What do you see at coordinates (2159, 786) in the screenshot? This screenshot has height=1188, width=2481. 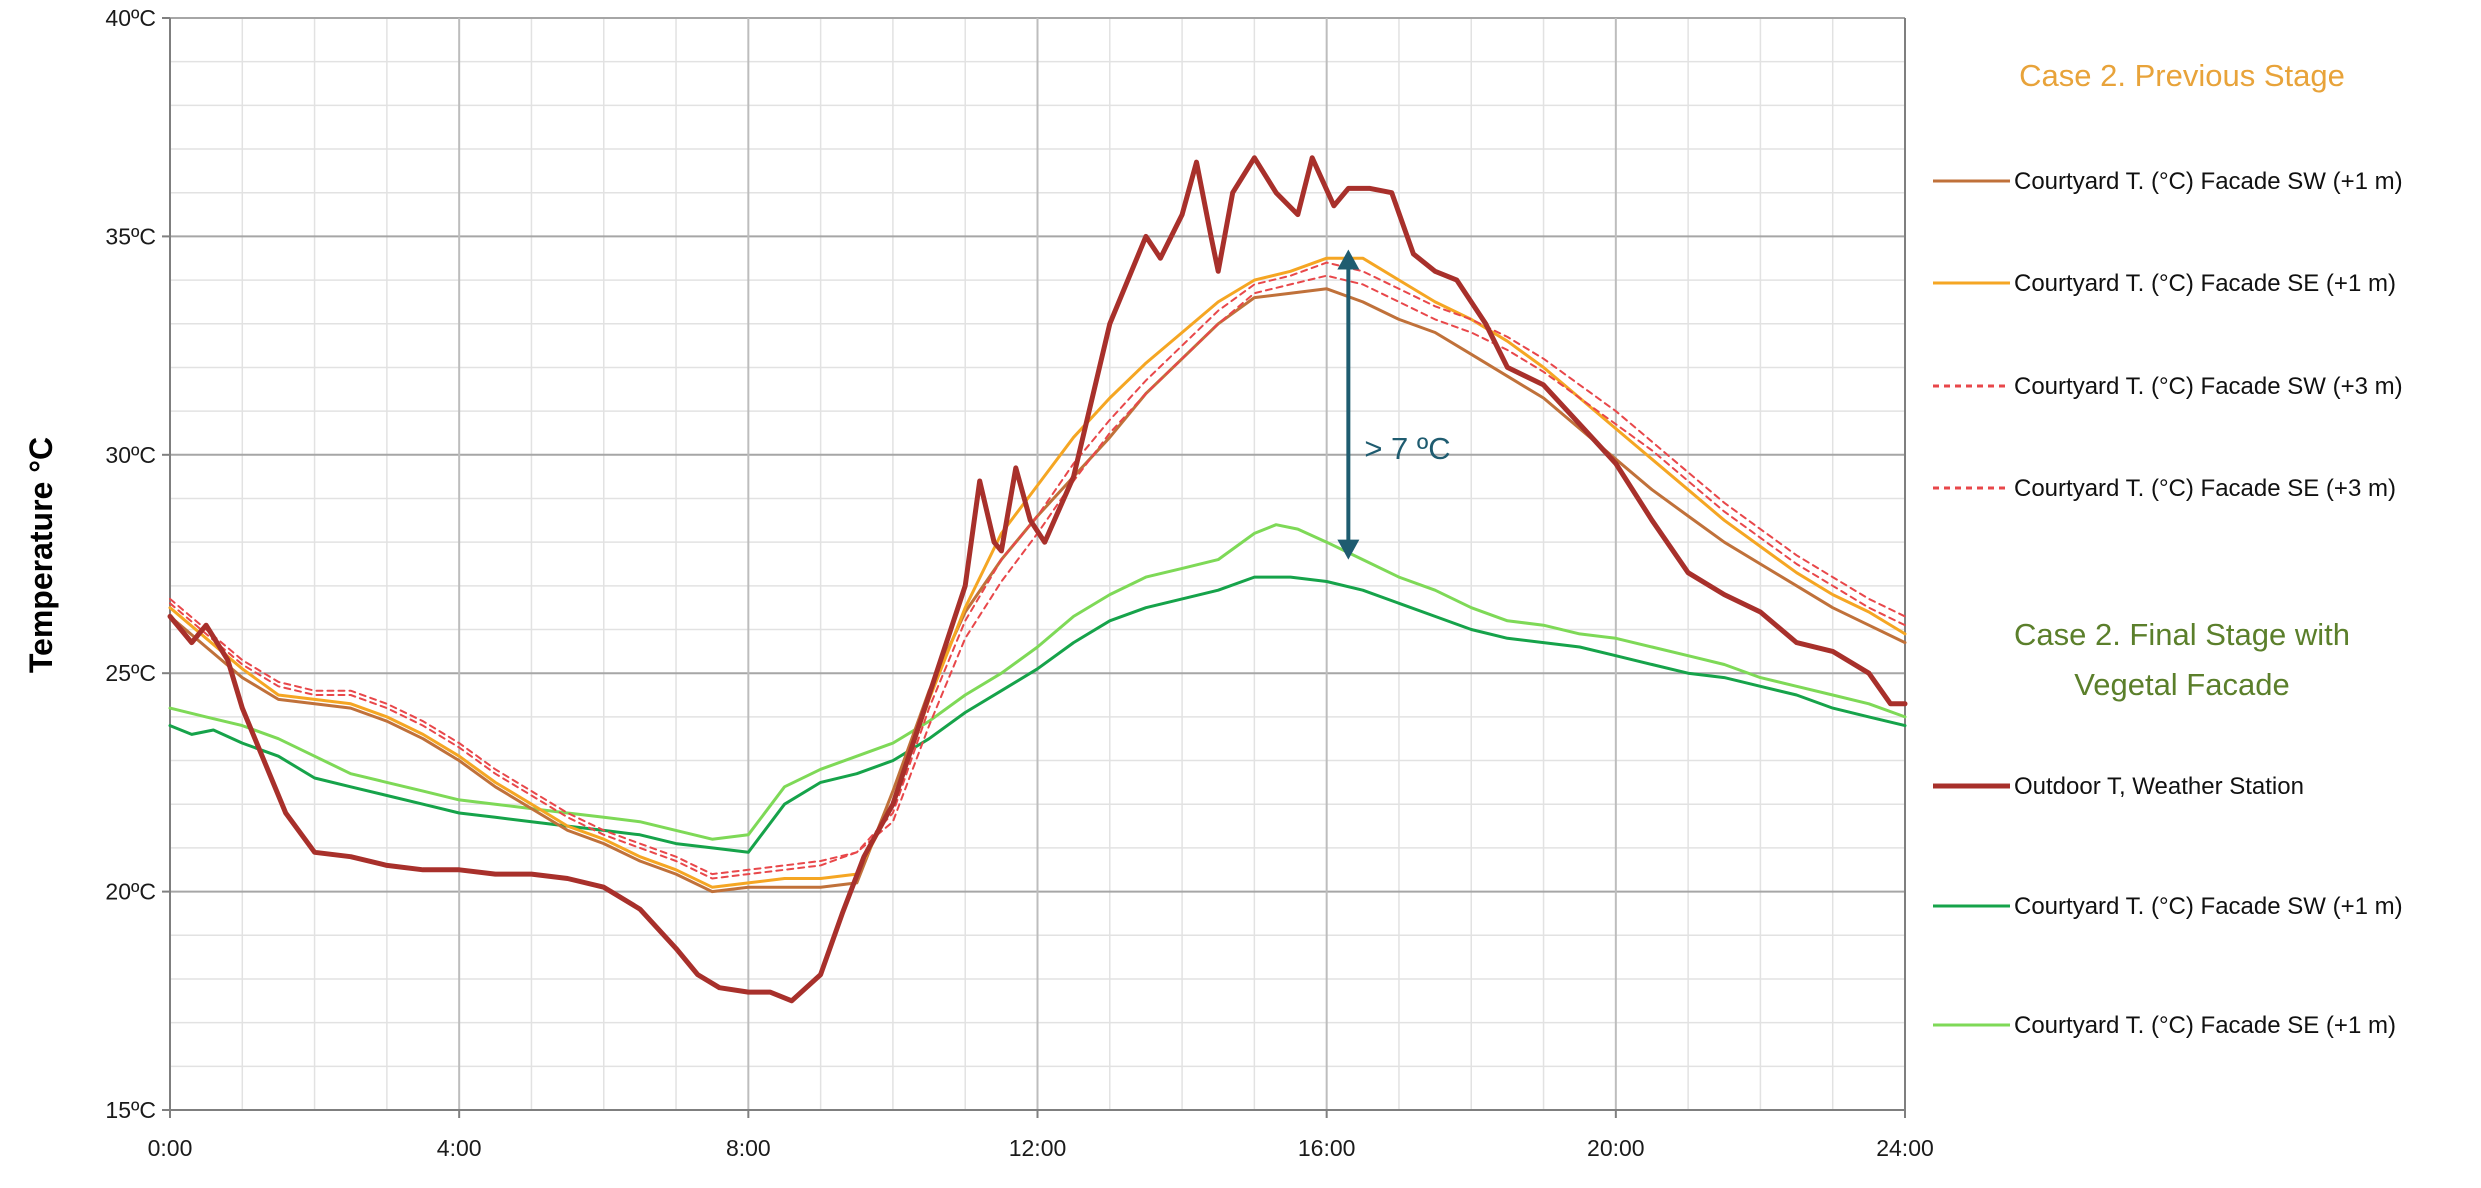 I see `legend-entry-label: Outdoor T, Weather Station` at bounding box center [2159, 786].